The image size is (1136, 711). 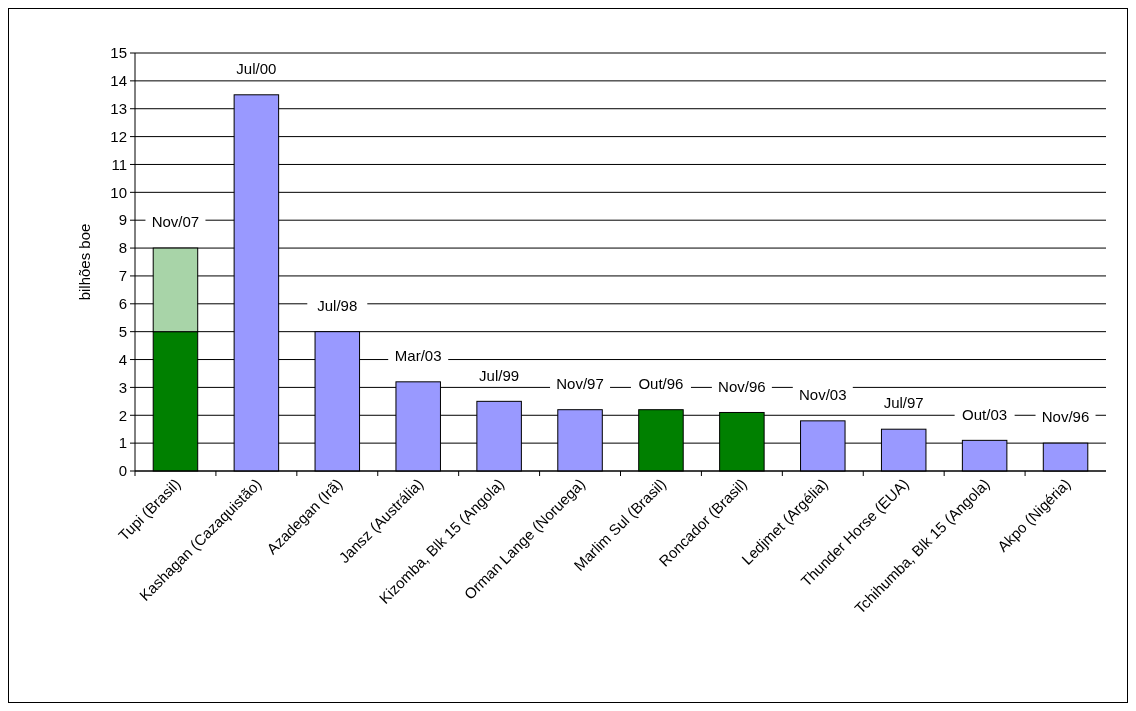 What do you see at coordinates (175, 222) in the screenshot?
I see `annotation: Nov/07` at bounding box center [175, 222].